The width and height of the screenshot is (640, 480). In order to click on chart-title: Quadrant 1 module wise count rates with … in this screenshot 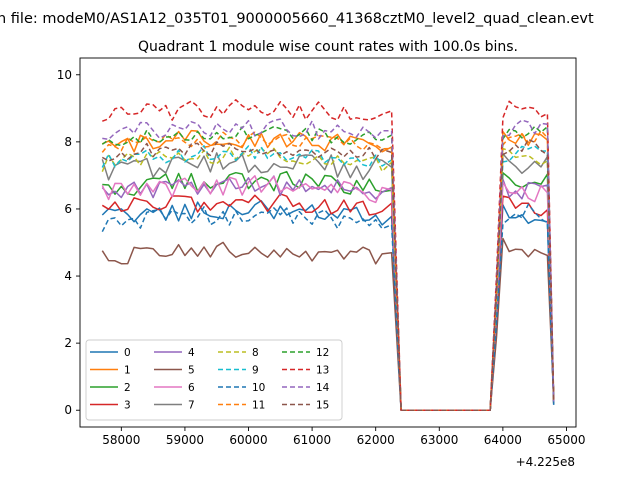, I will do `click(328, 47)`.